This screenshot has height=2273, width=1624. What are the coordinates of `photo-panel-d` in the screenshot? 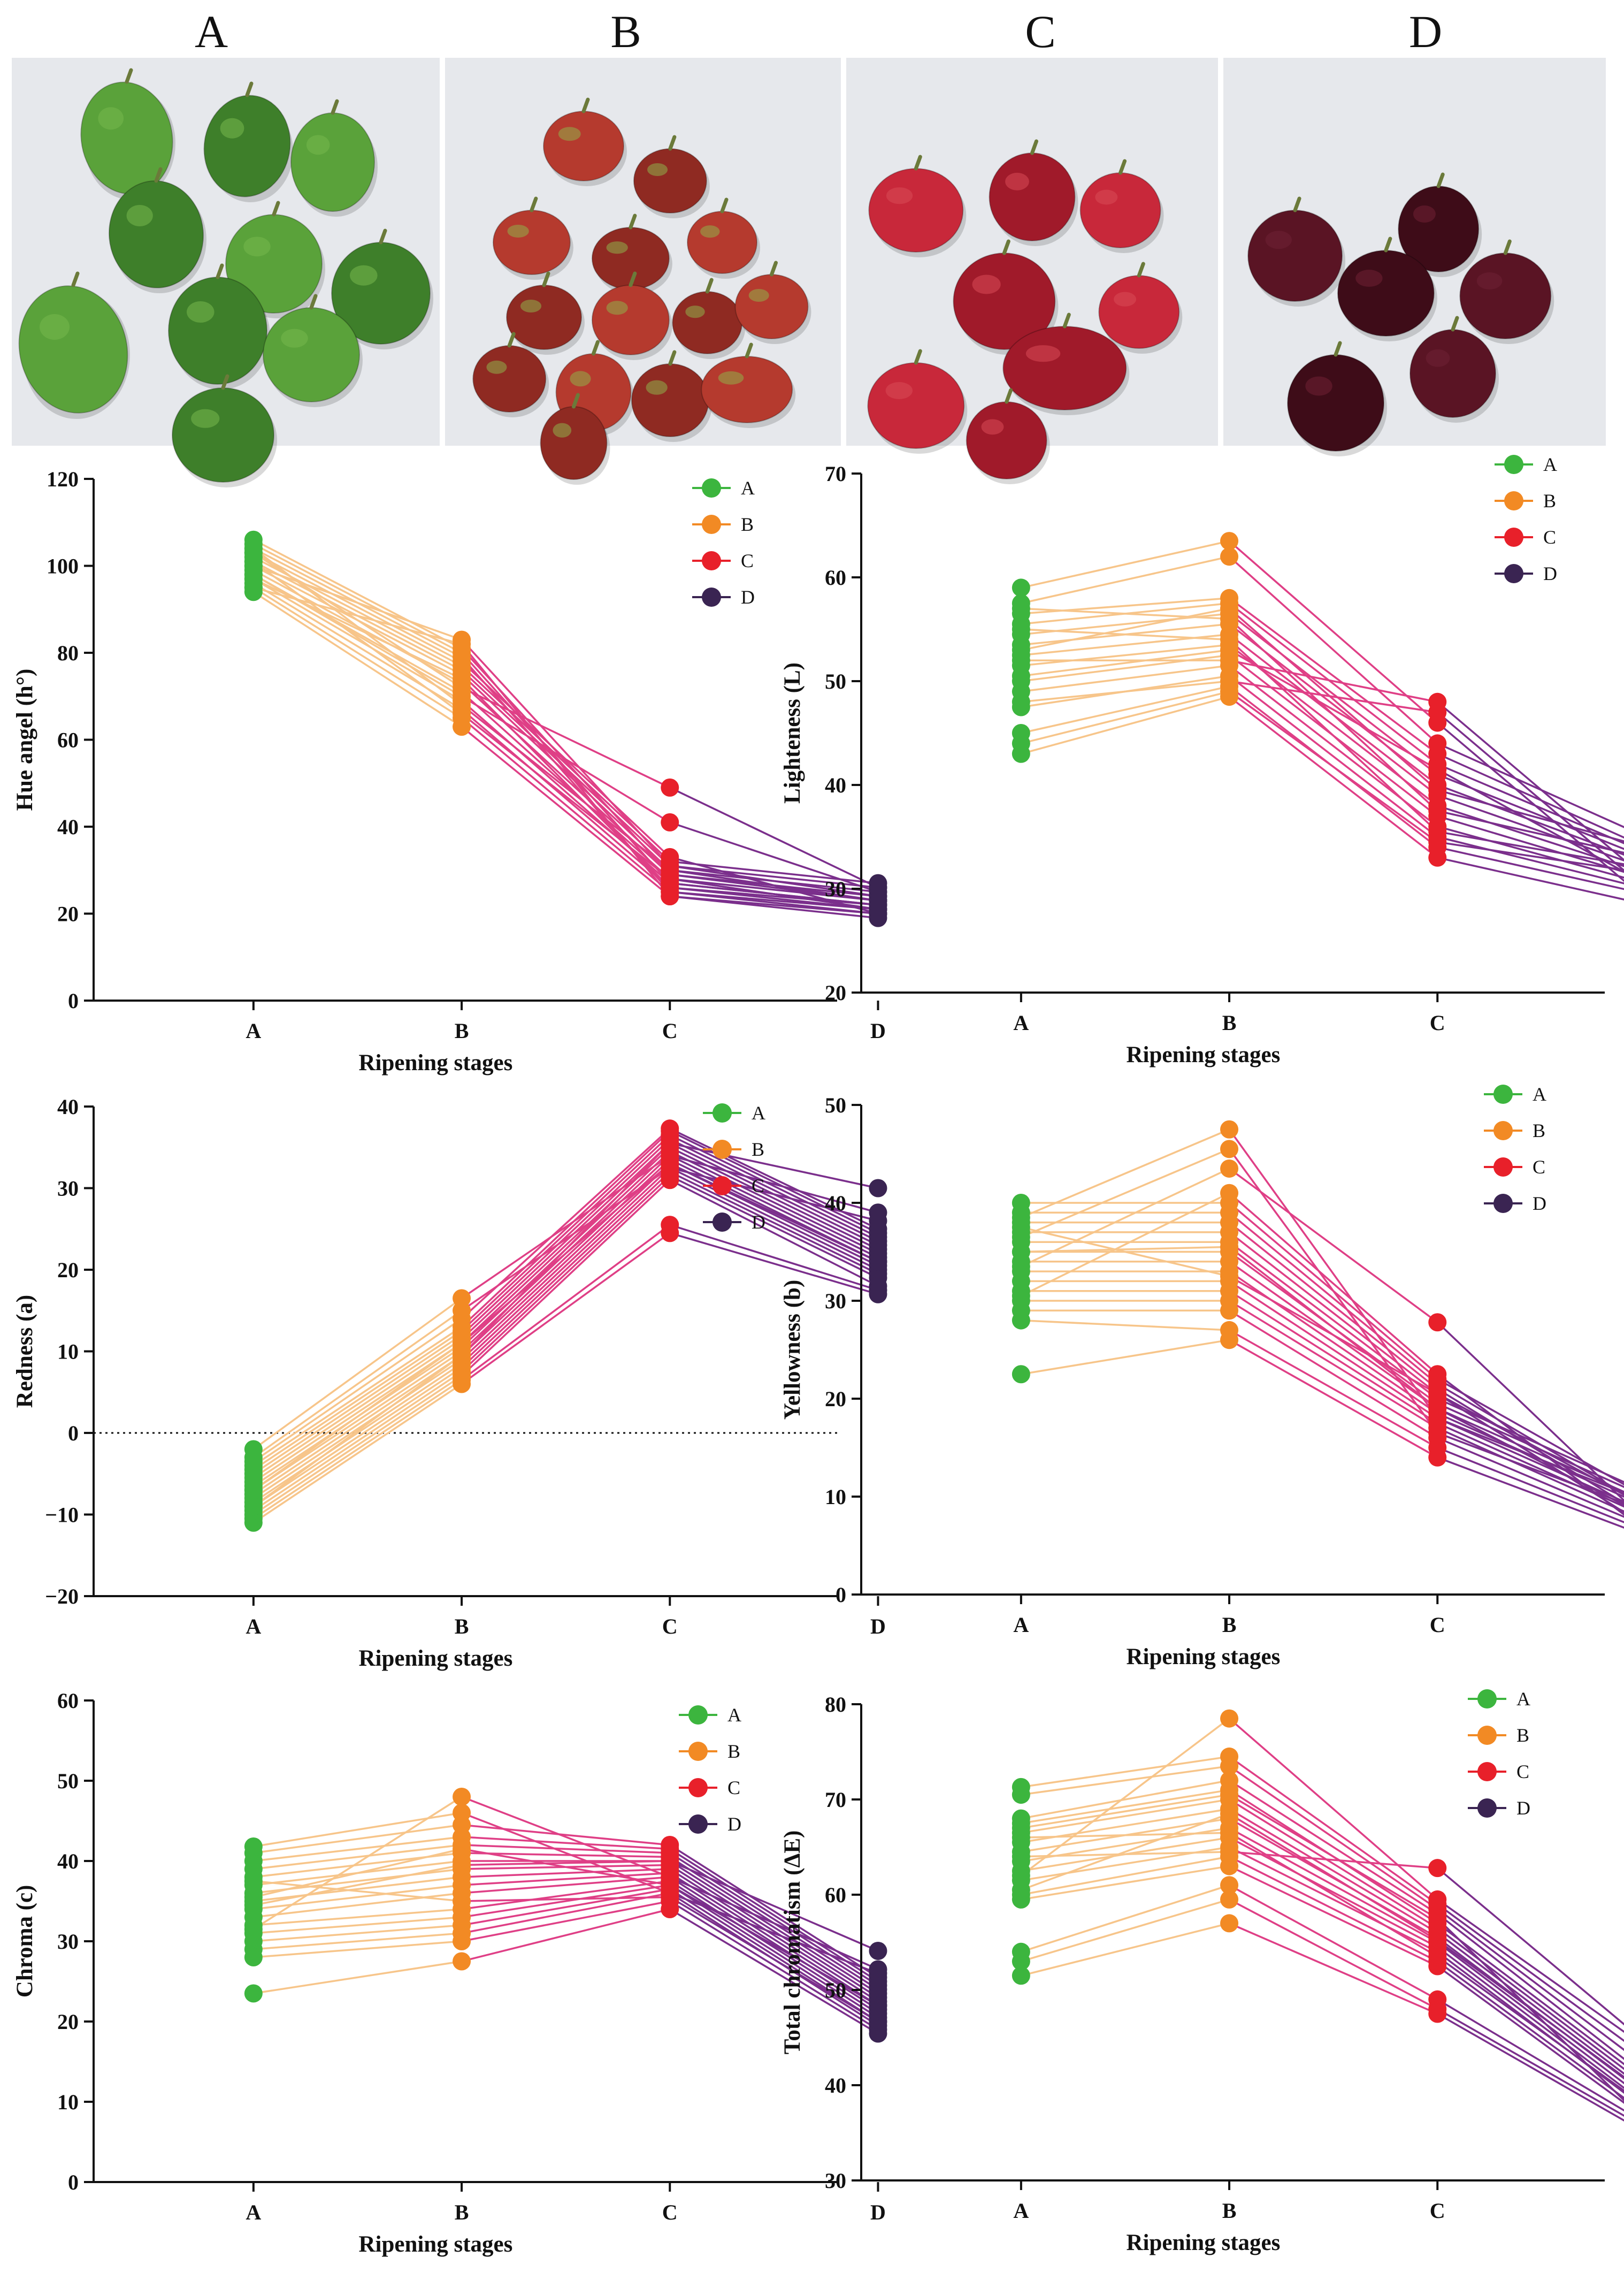 It's located at (1414, 257).